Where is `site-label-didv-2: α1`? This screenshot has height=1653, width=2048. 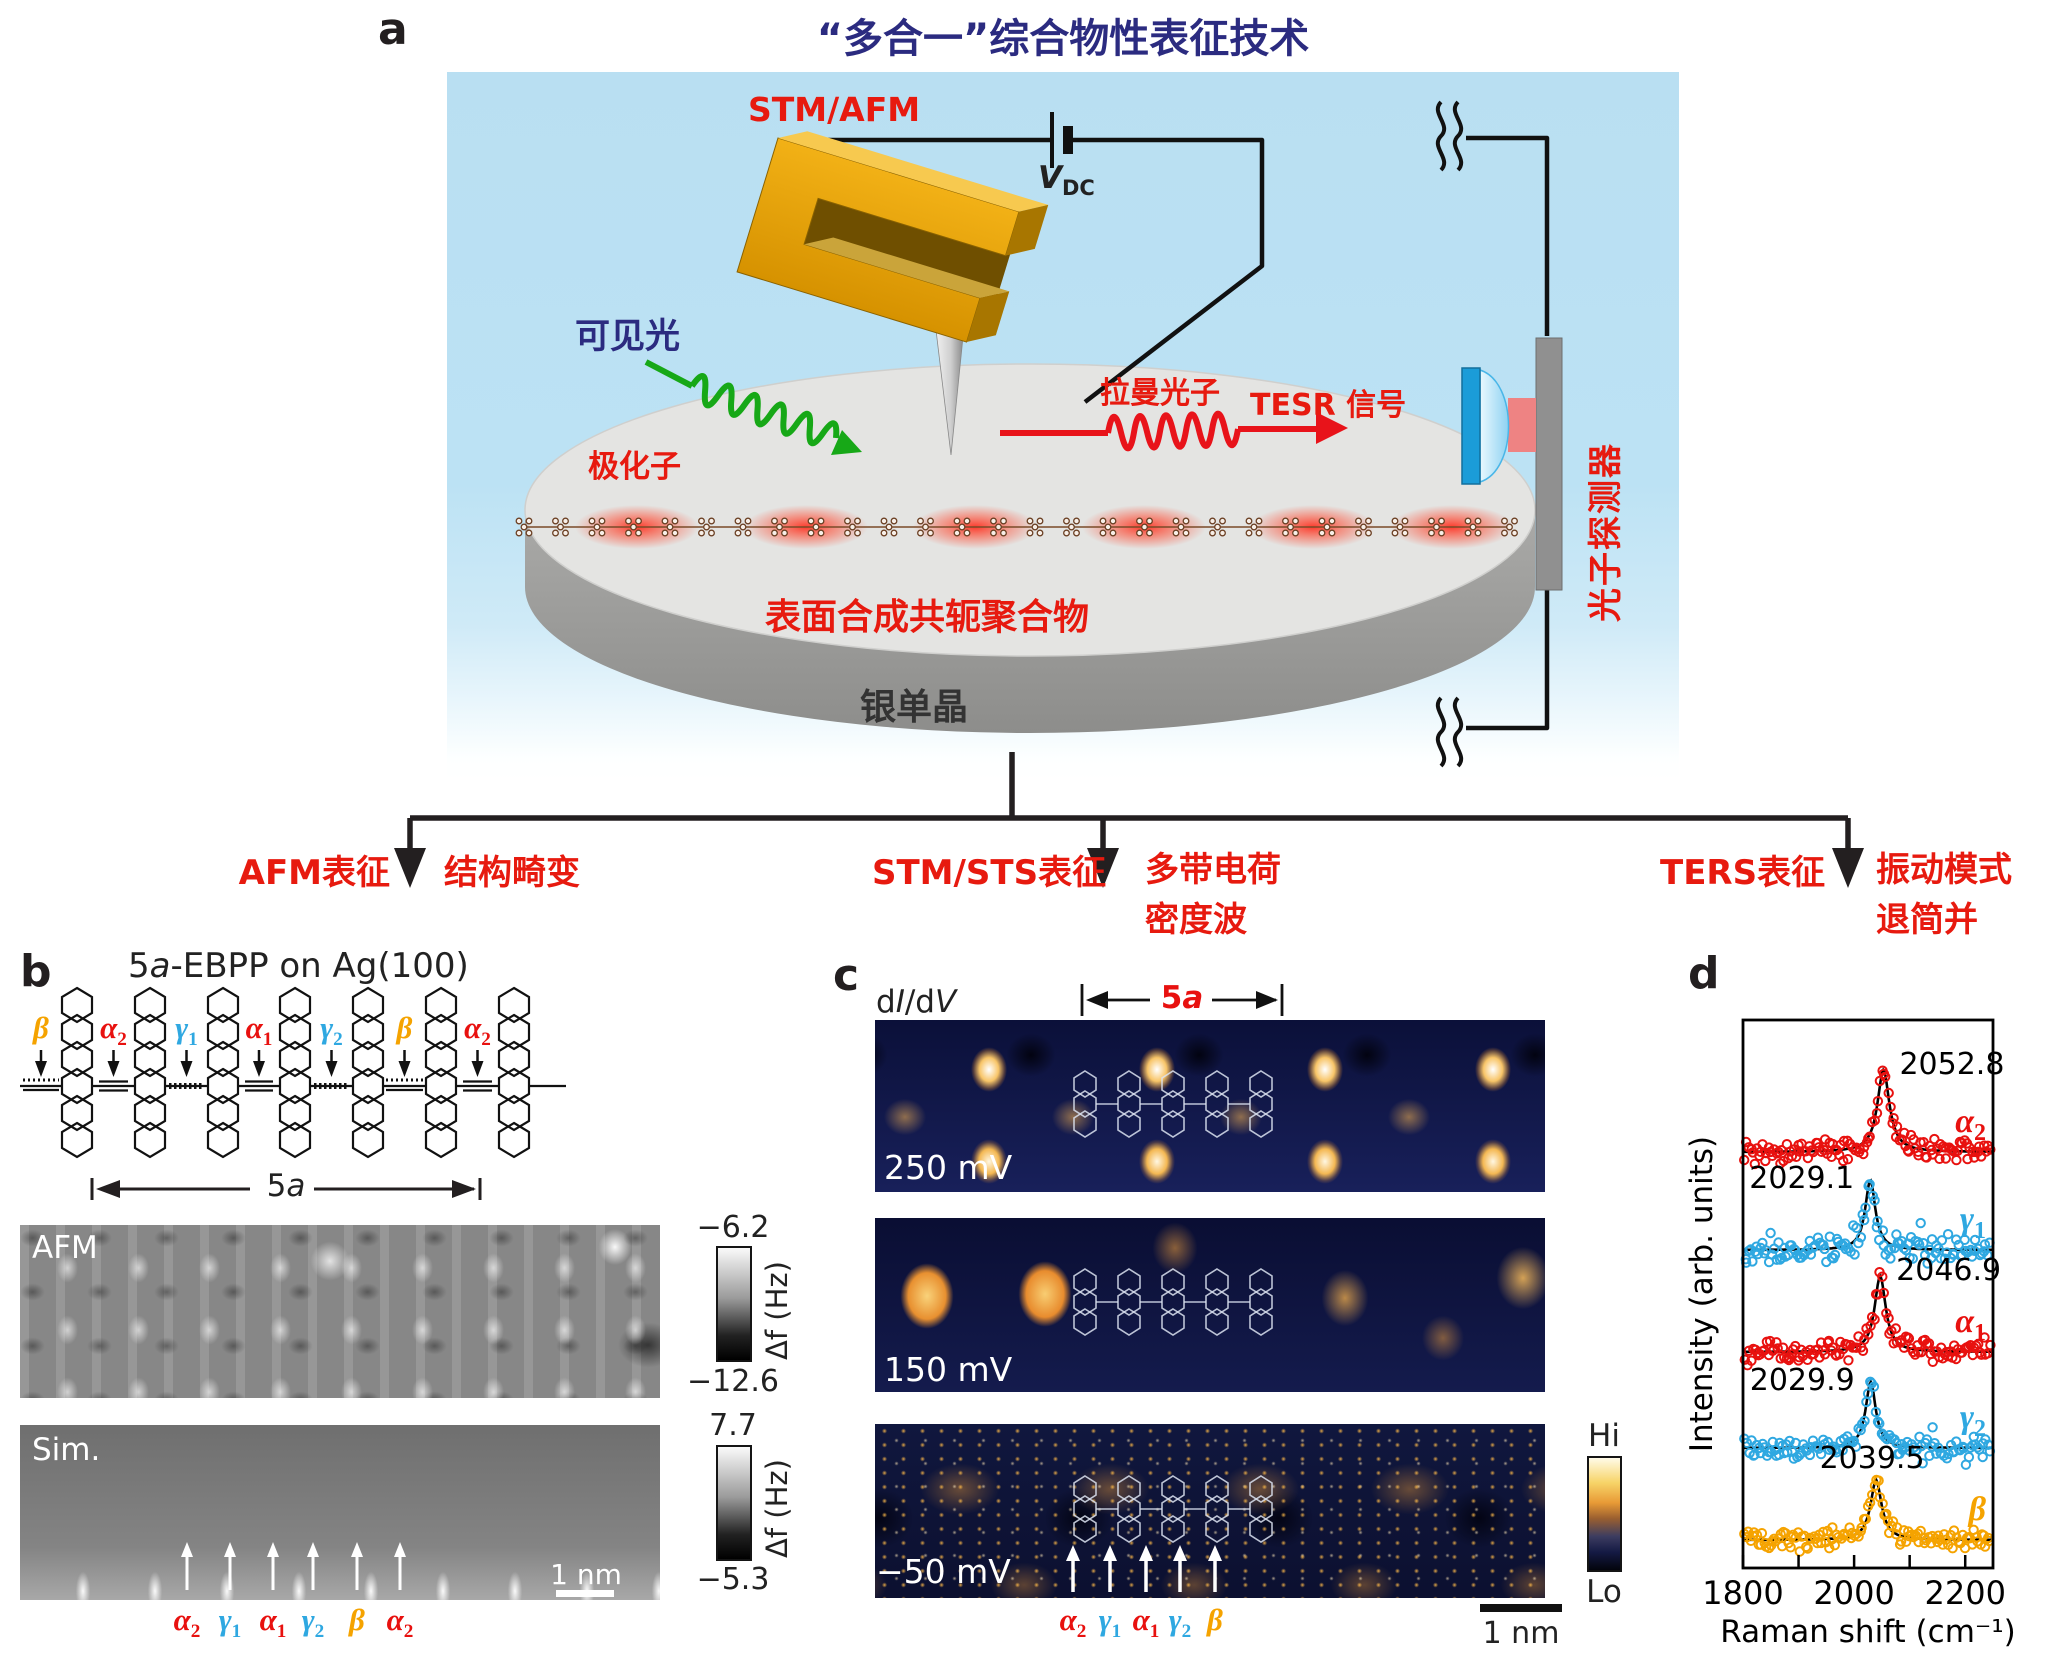
site-label-didv-2: α1 is located at coordinates (1146, 1622).